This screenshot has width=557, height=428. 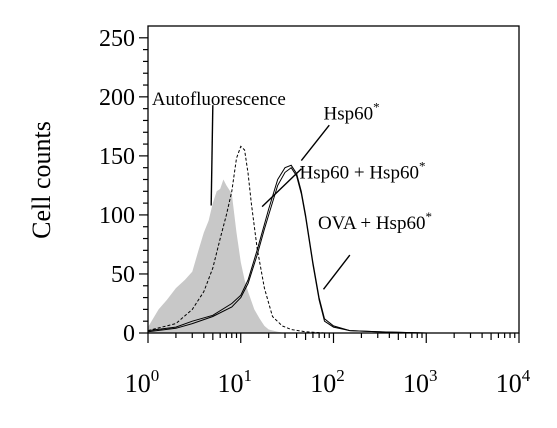 I want to click on y-tick-label: 250, so click(x=117, y=39).